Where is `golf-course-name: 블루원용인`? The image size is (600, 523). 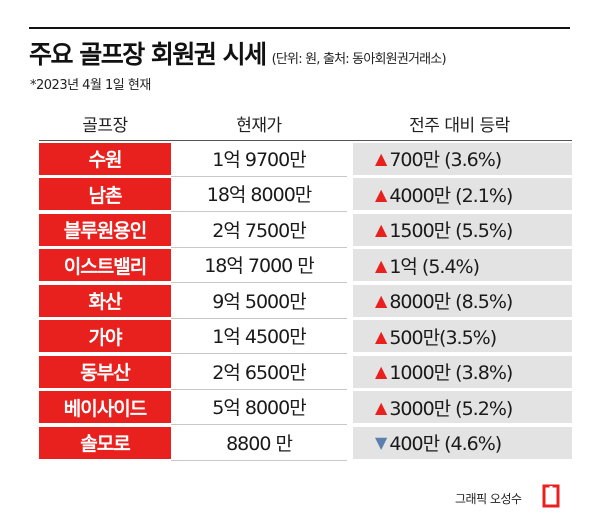
golf-course-name: 블루원용인 is located at coordinates (105, 229).